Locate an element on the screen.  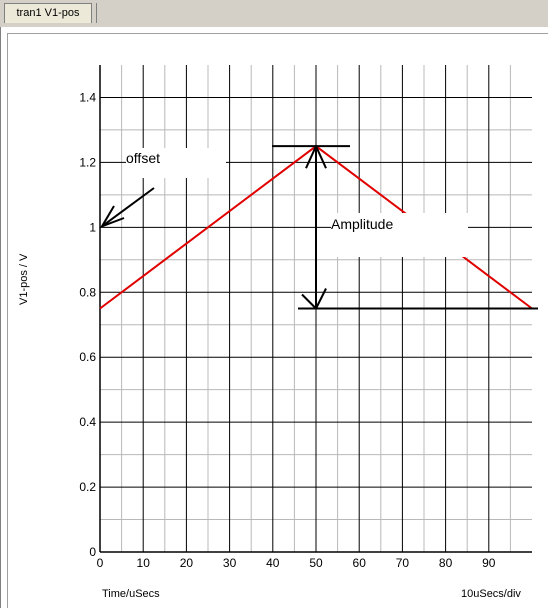
x-tick-label: 40 is located at coordinates (273, 563).